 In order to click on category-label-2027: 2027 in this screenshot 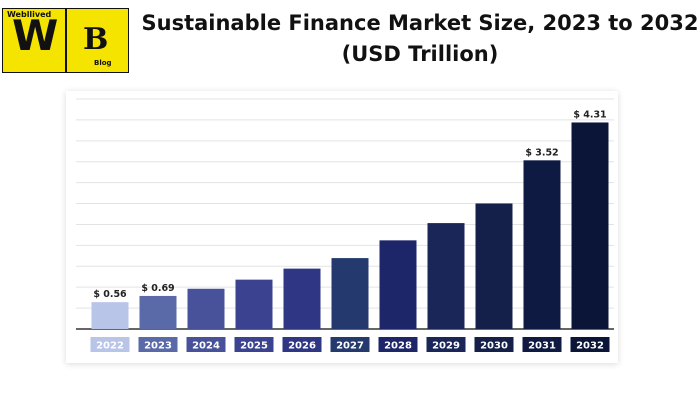, I will do `click(350, 346)`.